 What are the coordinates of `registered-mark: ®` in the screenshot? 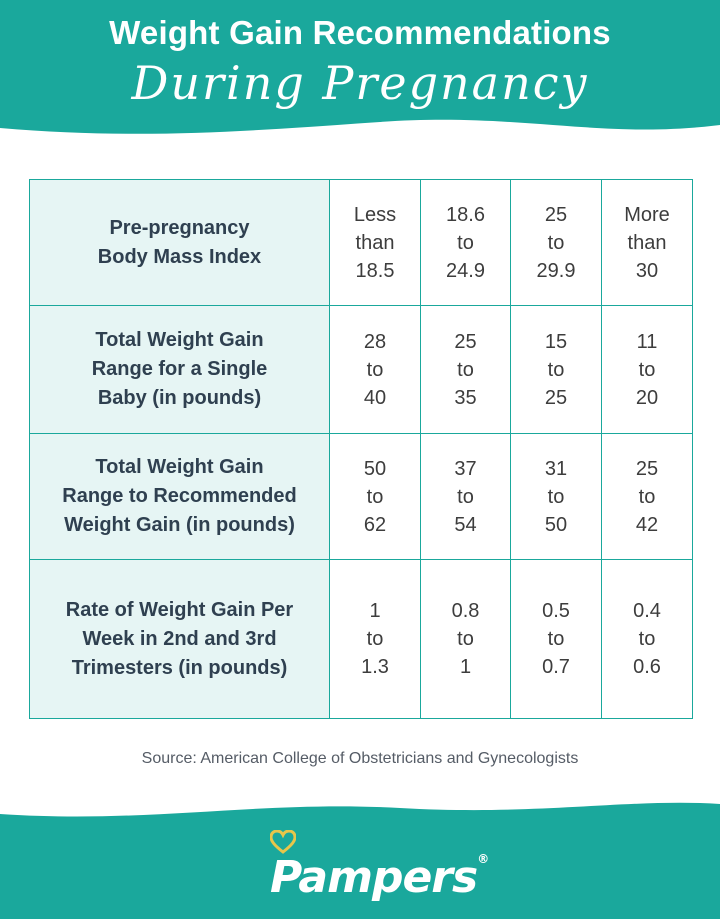 It's located at (483, 859).